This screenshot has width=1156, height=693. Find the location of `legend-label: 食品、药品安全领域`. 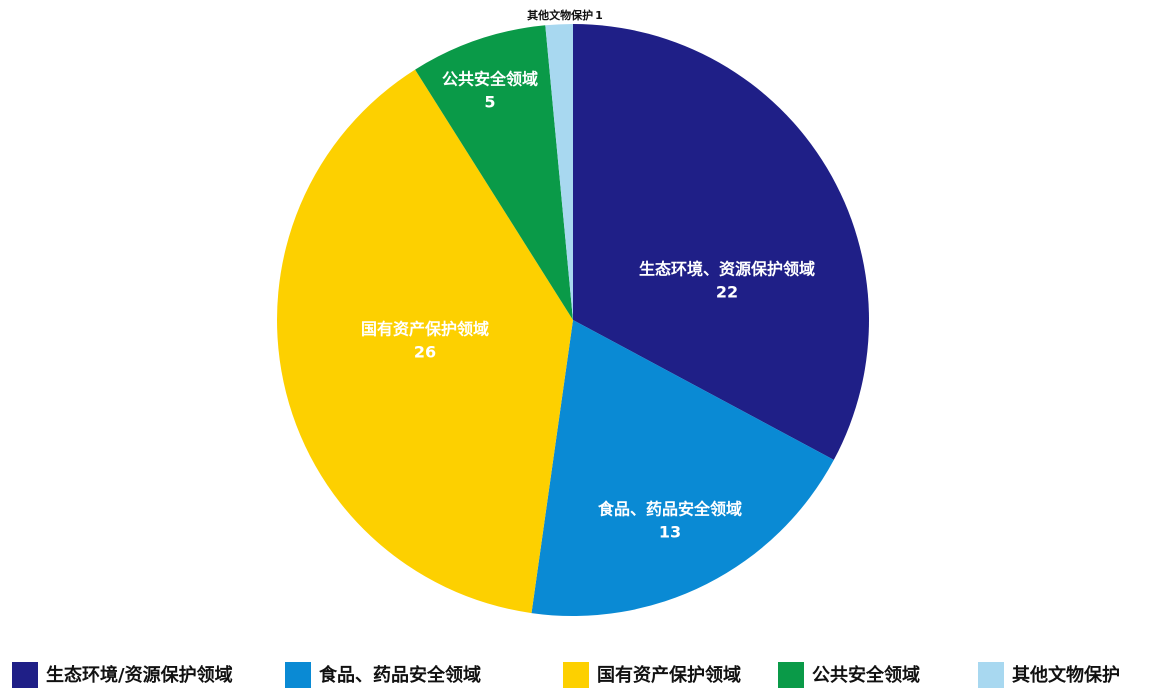

legend-label: 食品、药品安全领域 is located at coordinates (399, 675).